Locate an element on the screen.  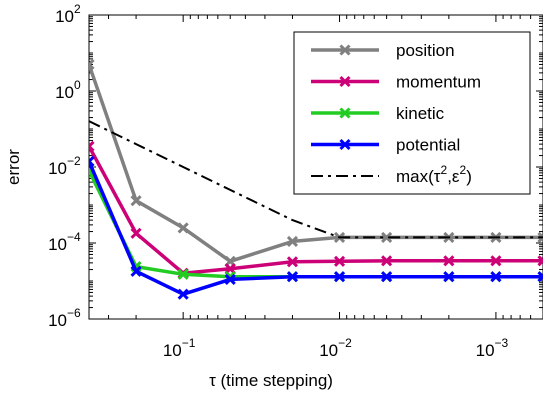
y-tick-label: 10⁰ is located at coordinates (68, 90).